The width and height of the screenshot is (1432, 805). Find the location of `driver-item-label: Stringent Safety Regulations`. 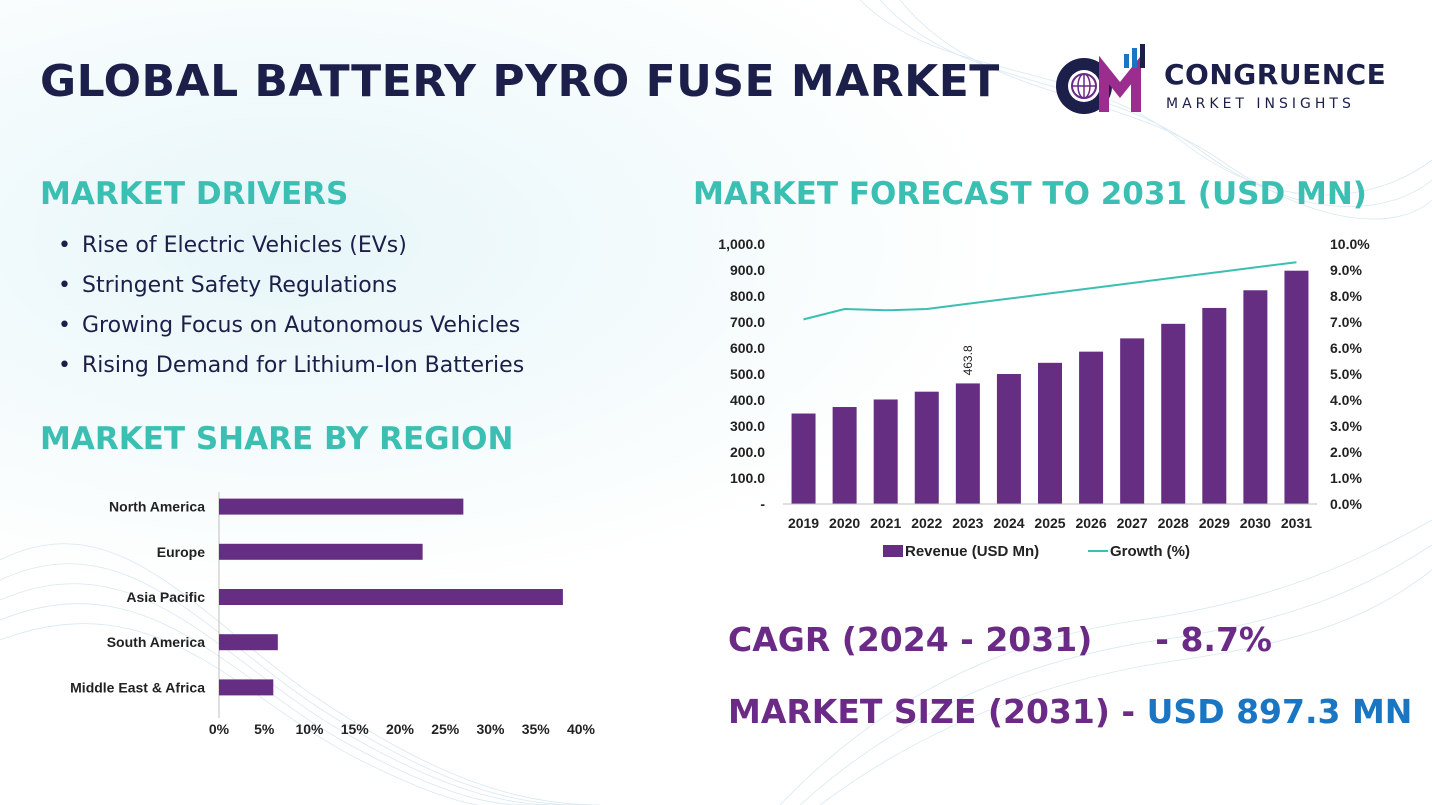

driver-item-label: Stringent Safety Regulations is located at coordinates (240, 285).